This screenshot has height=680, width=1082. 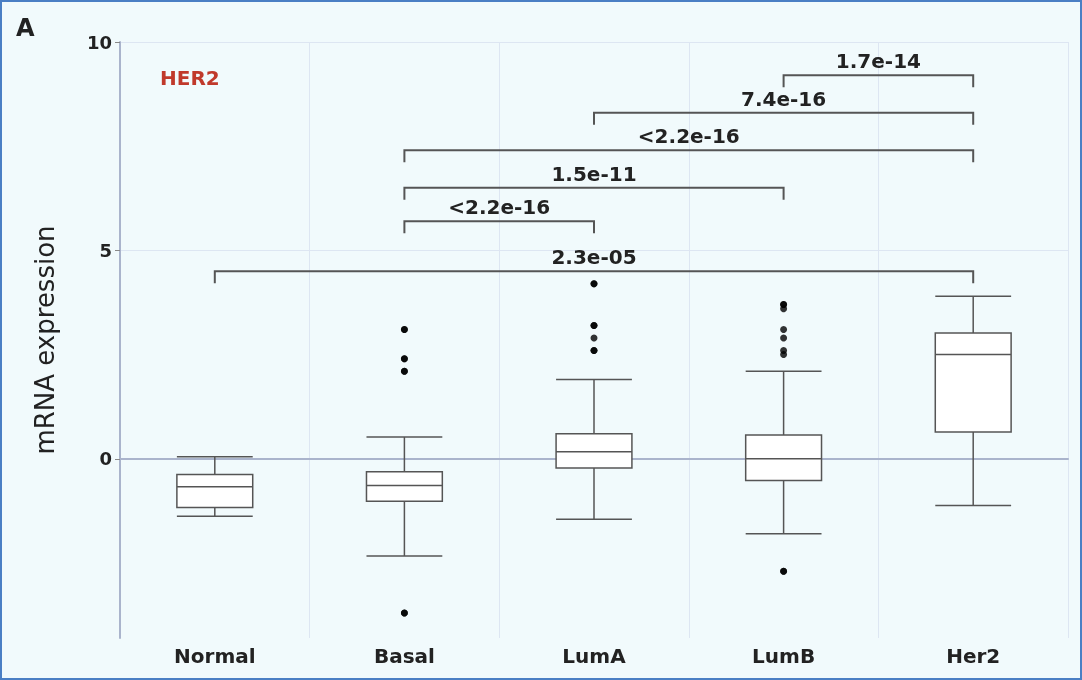 What do you see at coordinates (105, 250) in the screenshot?
I see `y-tick-label: 5` at bounding box center [105, 250].